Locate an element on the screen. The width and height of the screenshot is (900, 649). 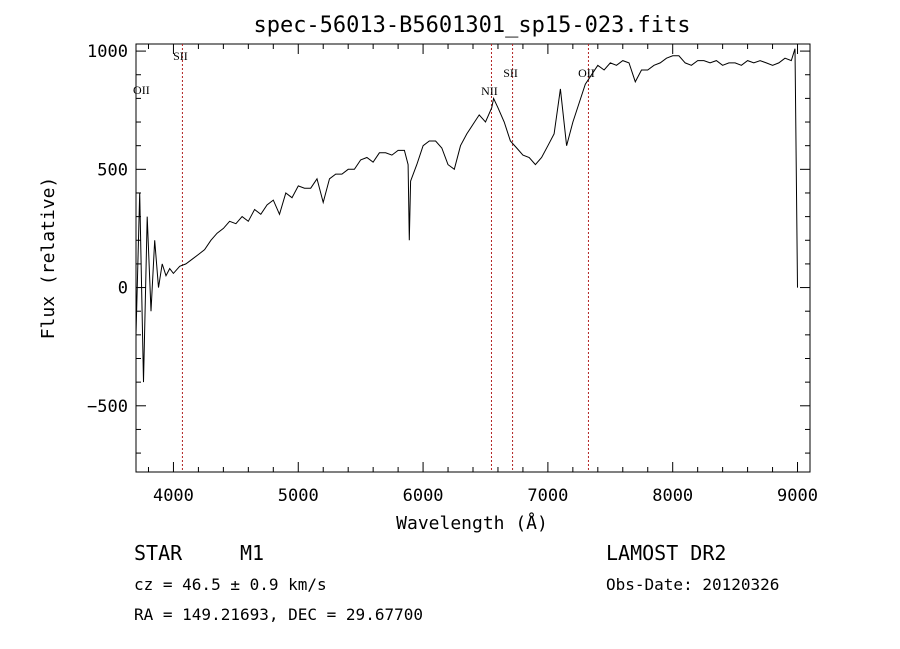
chart-title: spec-56013-B5601301_sp15-023.fits is located at coordinates (471, 25).